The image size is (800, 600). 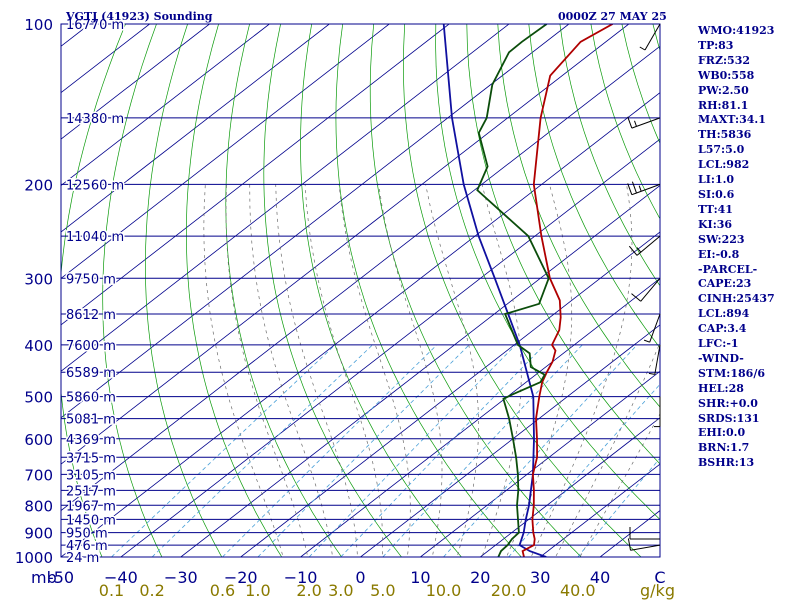 I want to click on temperature-tick-label: 30, so click(x=540, y=577).